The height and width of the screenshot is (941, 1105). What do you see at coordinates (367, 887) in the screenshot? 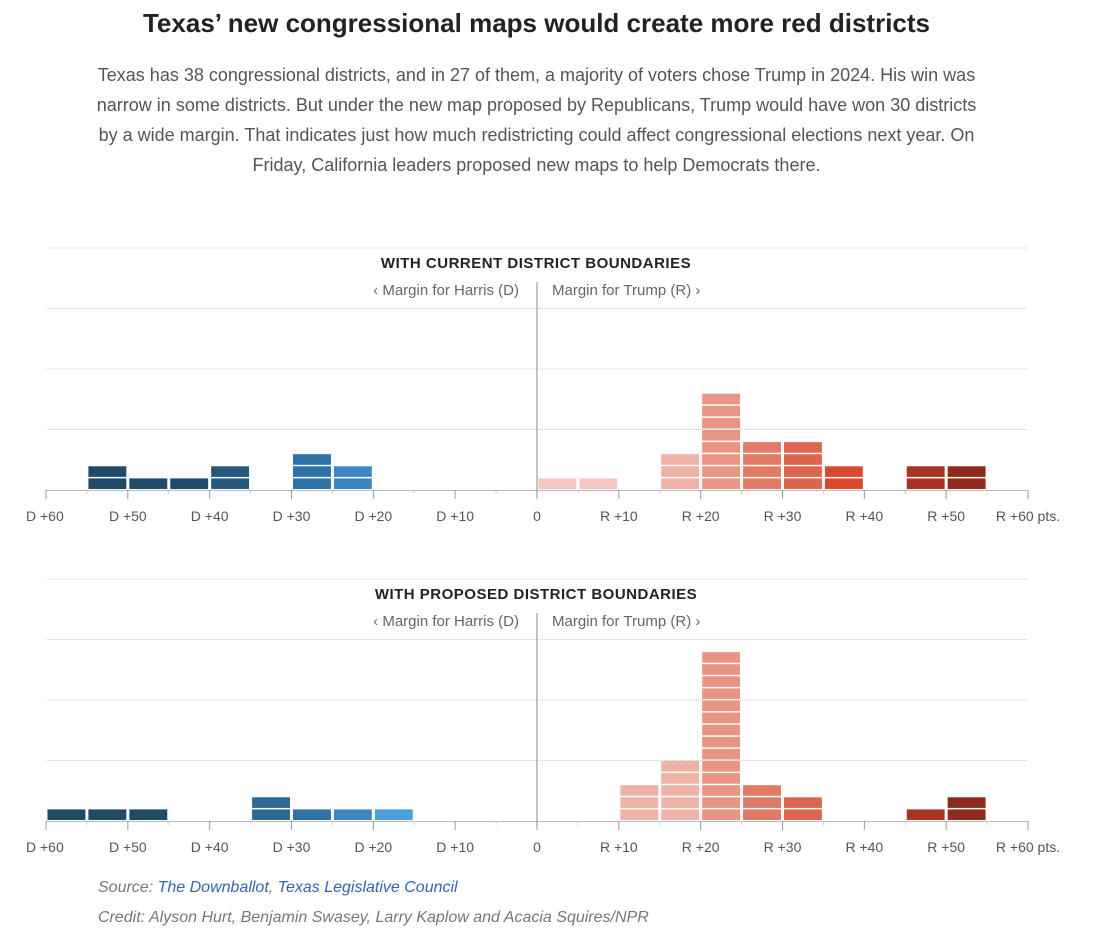
I see `source-link-texas-legislative-council: Texas Legislative Council` at bounding box center [367, 887].